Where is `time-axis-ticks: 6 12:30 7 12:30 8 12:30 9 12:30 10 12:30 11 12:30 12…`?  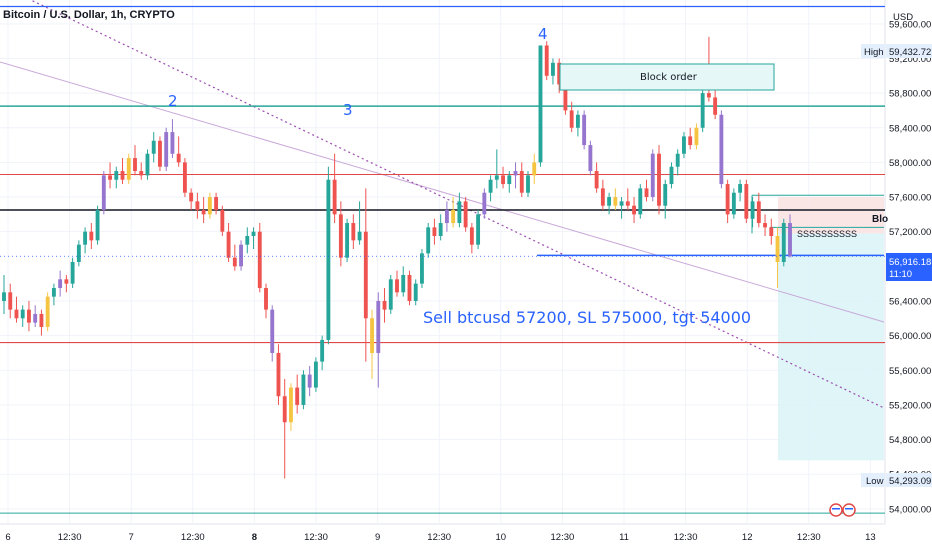 time-axis-ticks: 6 12:30 7 12:30 8 12:30 9 12:30 10 12:30 11 12:30 12… is located at coordinates (440, 537).